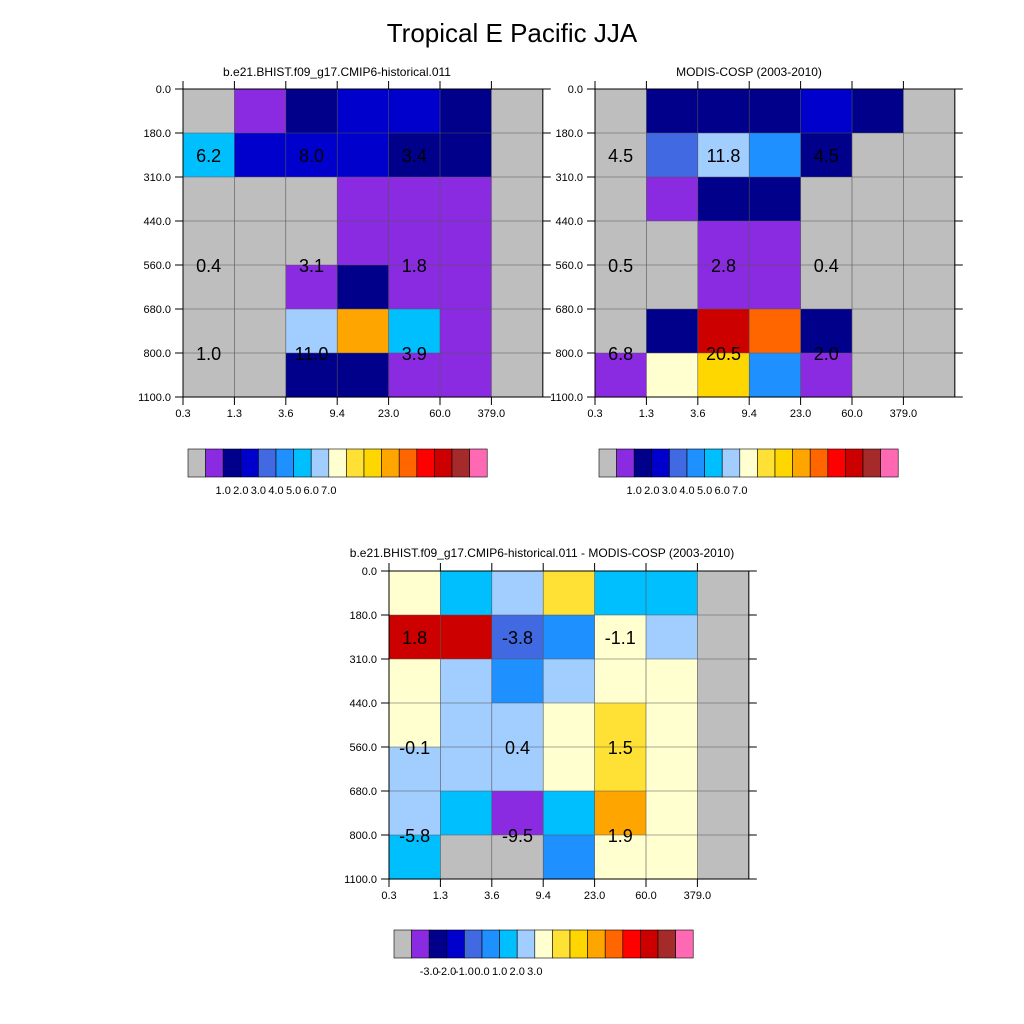  What do you see at coordinates (775, 243) in the screenshot?
I see `plot-frame` at bounding box center [775, 243].